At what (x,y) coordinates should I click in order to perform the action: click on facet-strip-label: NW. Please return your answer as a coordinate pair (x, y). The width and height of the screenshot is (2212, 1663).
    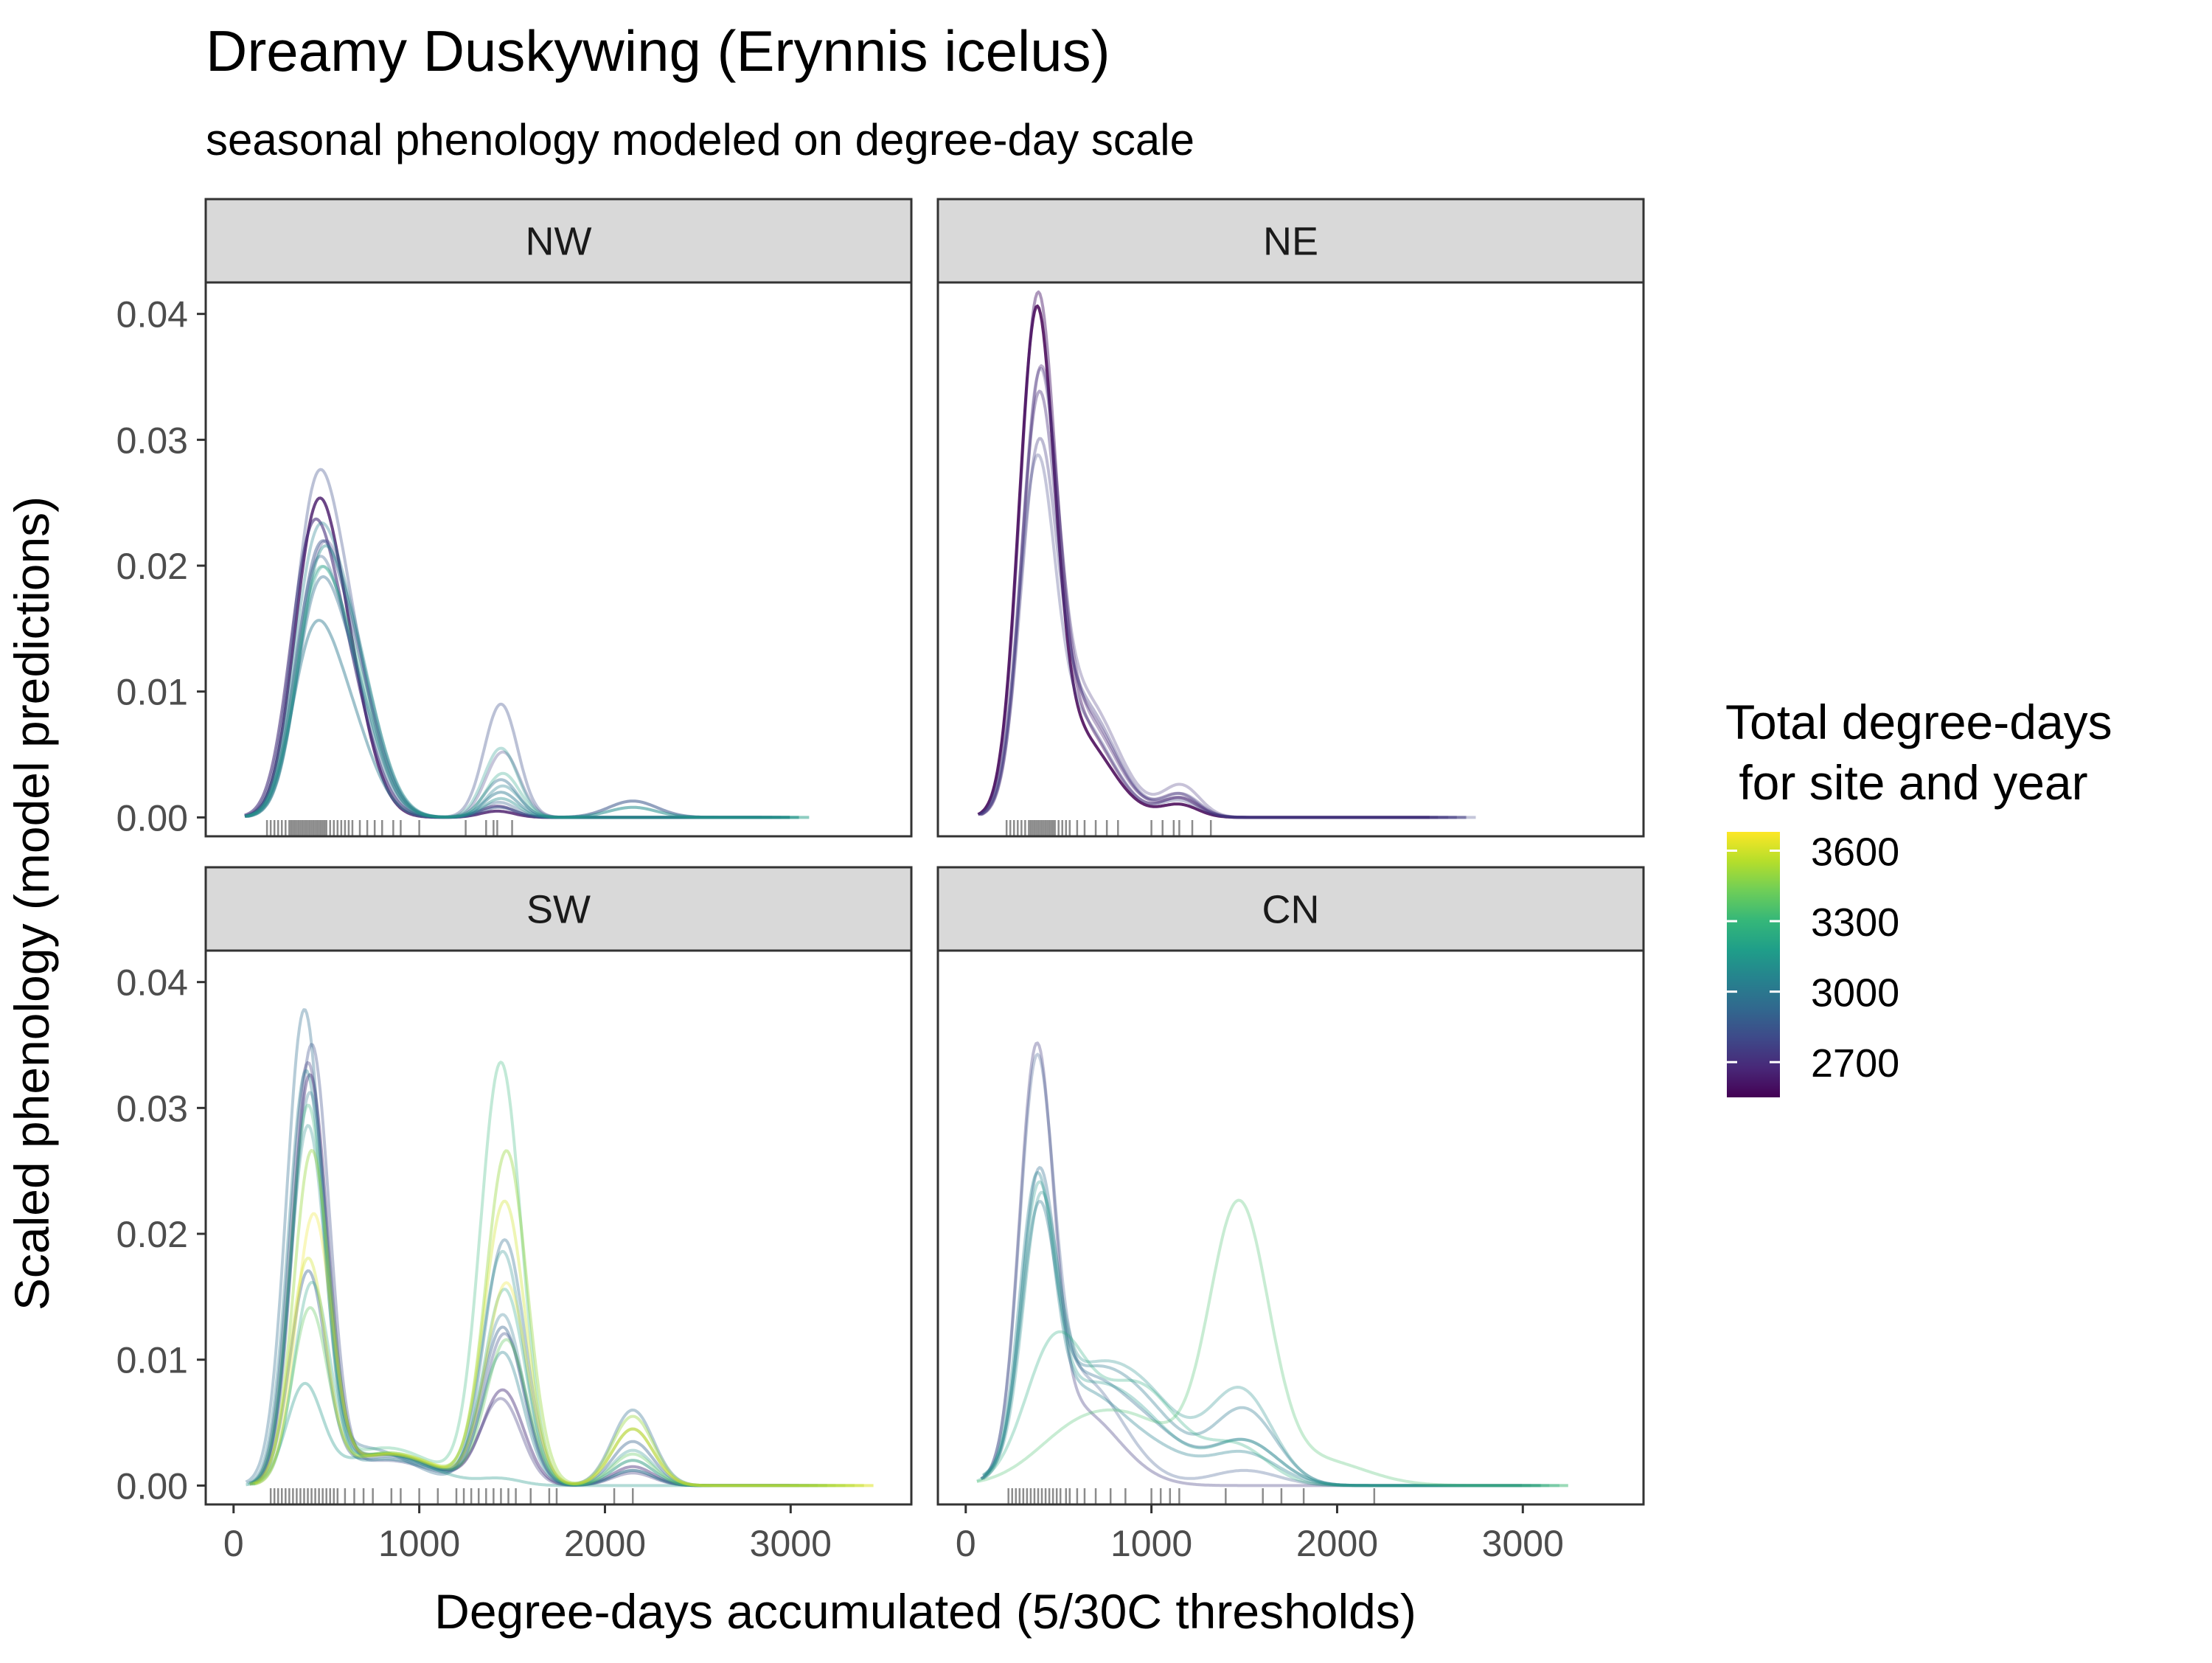
    Looking at the image, I should click on (559, 242).